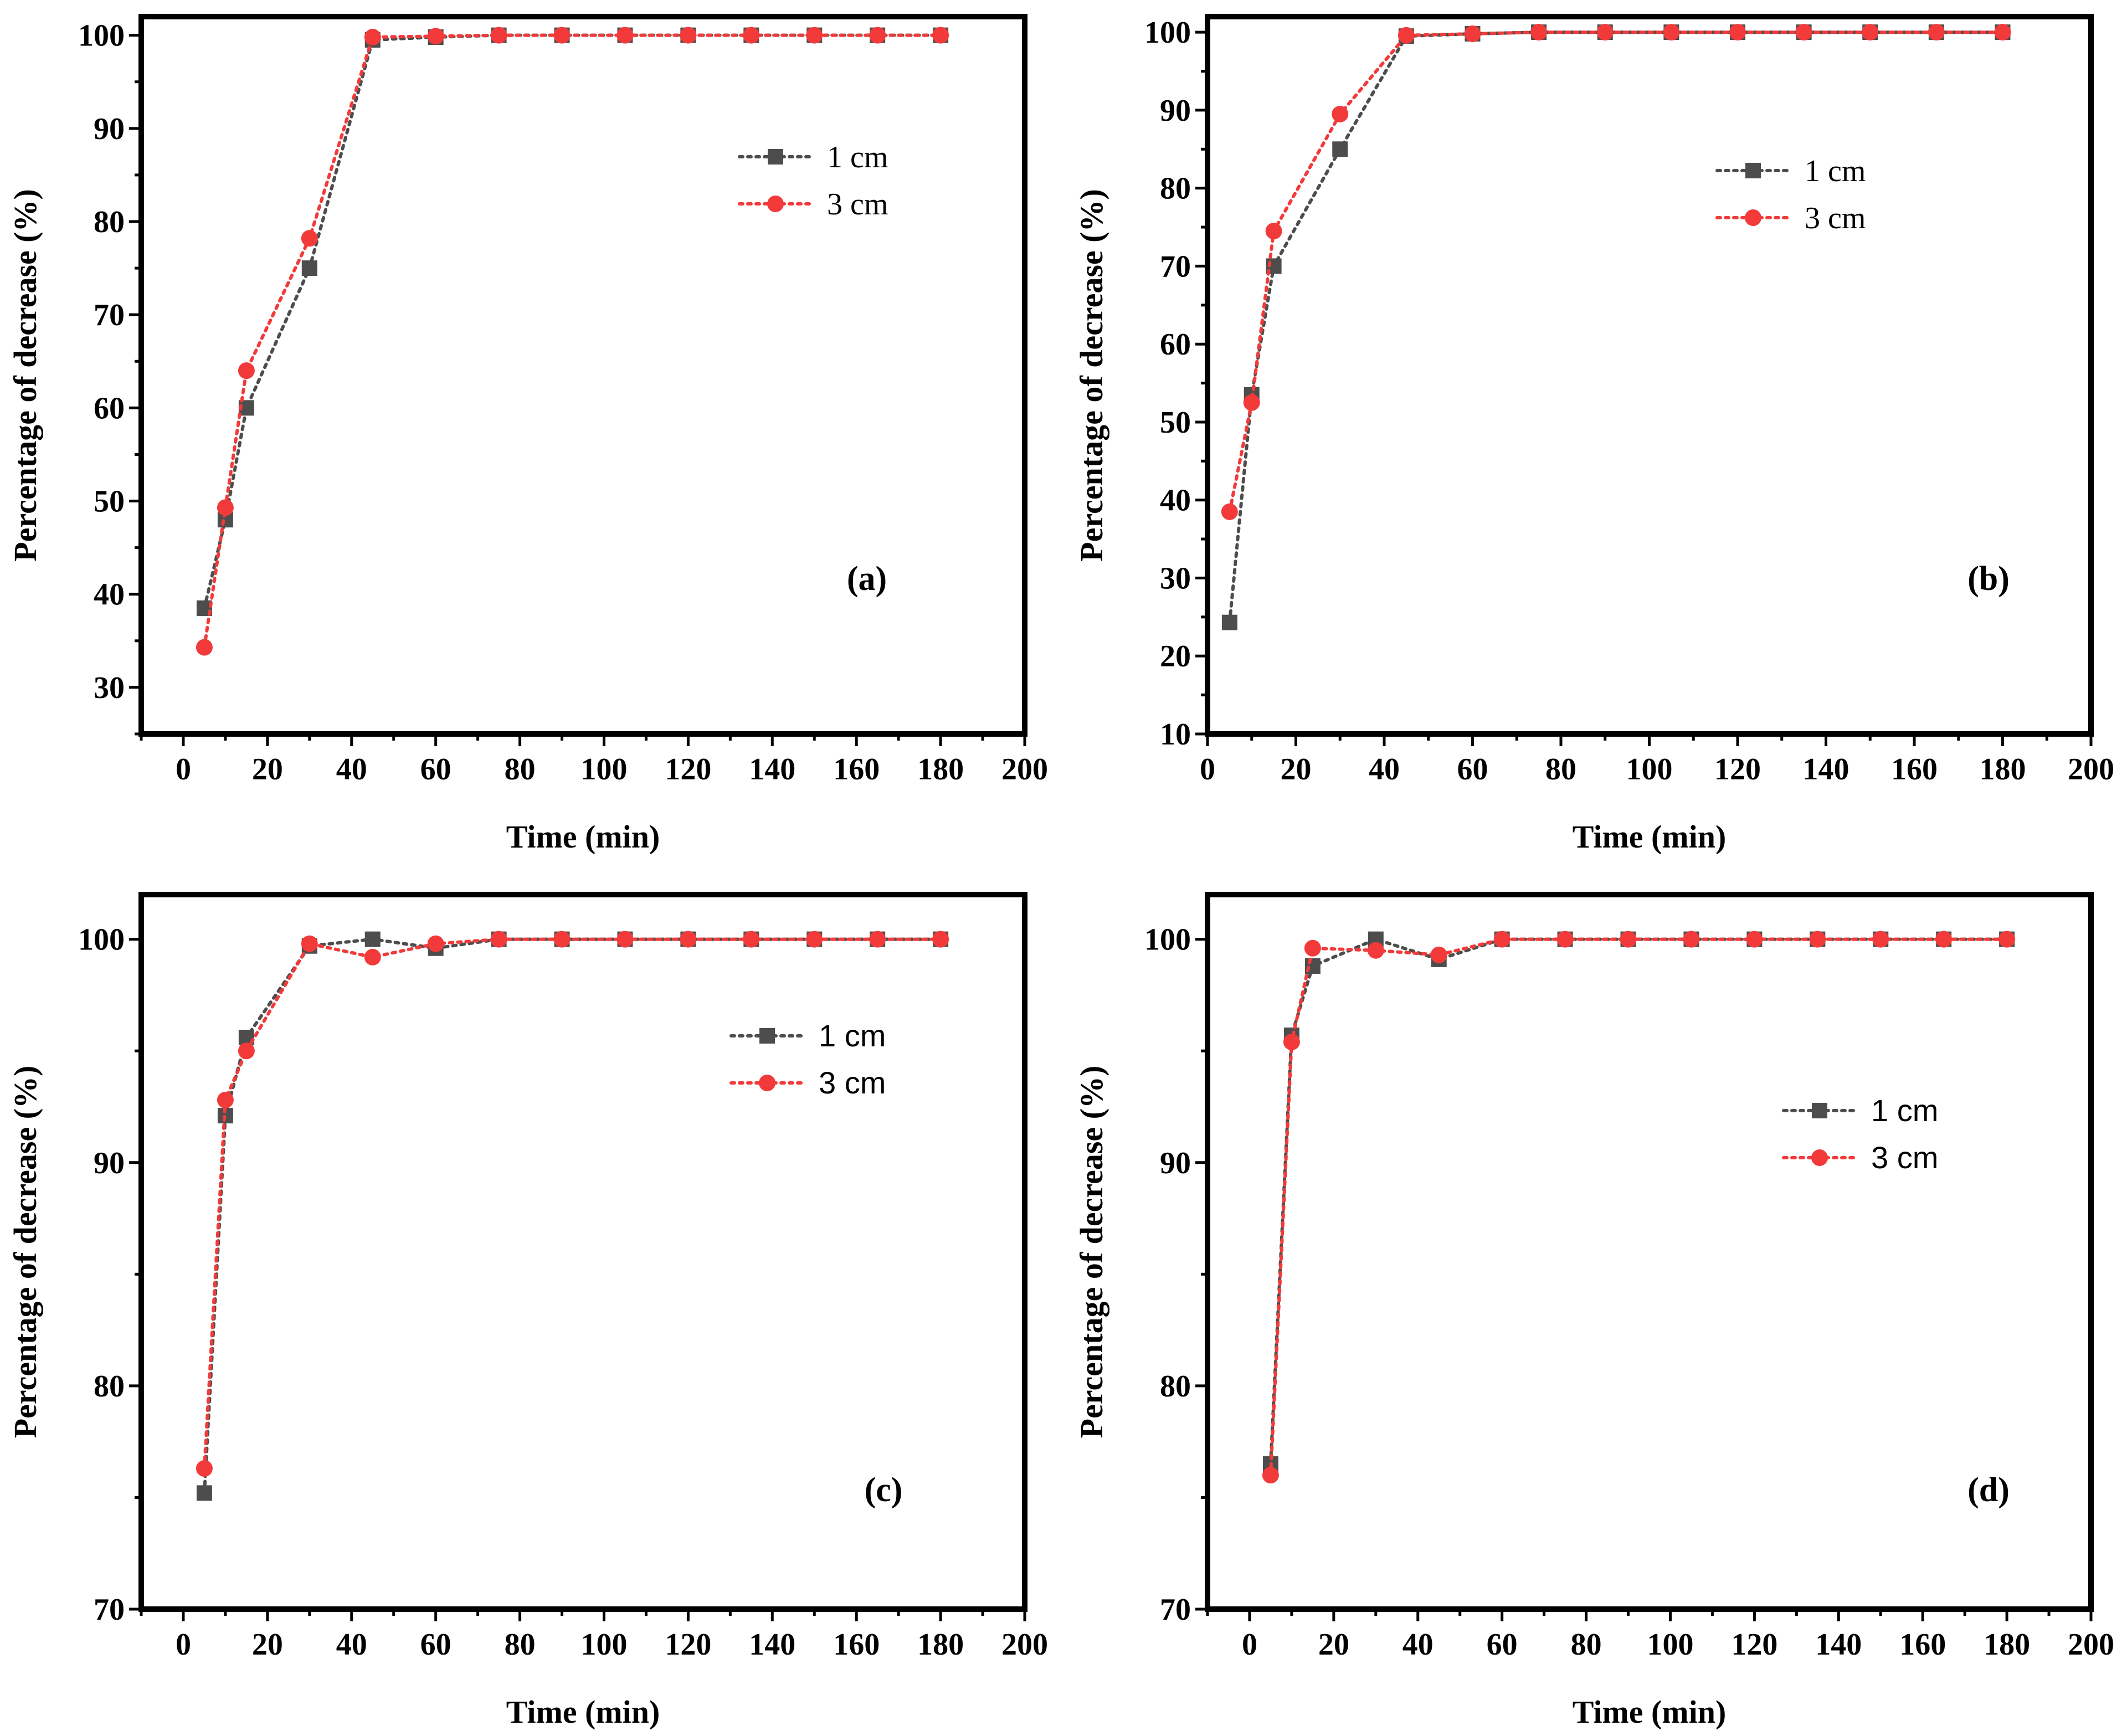 The height and width of the screenshot is (1736, 2127). Describe the element at coordinates (772, 769) in the screenshot. I see `x-tick-label: 140` at that location.